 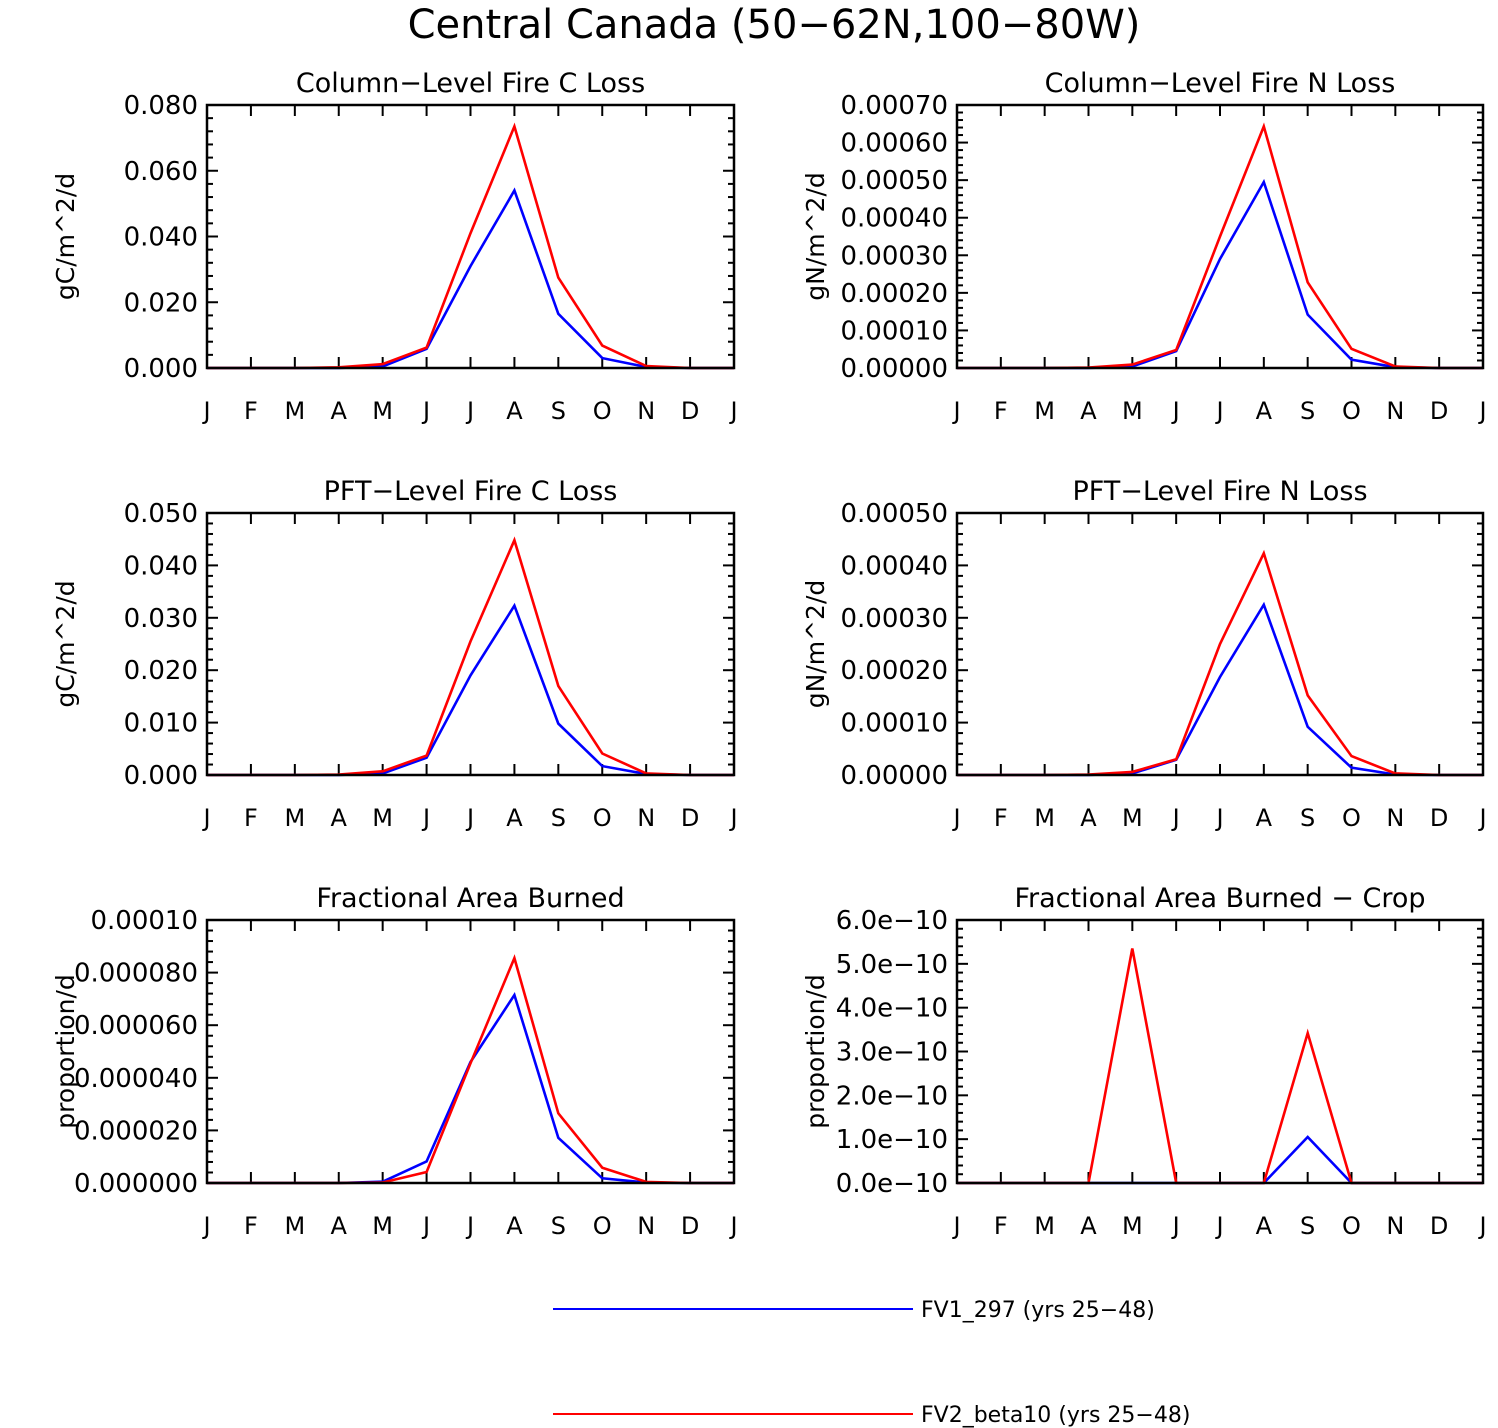 What do you see at coordinates (161, 172) in the screenshot?
I see `y-tick-label: 0.060` at bounding box center [161, 172].